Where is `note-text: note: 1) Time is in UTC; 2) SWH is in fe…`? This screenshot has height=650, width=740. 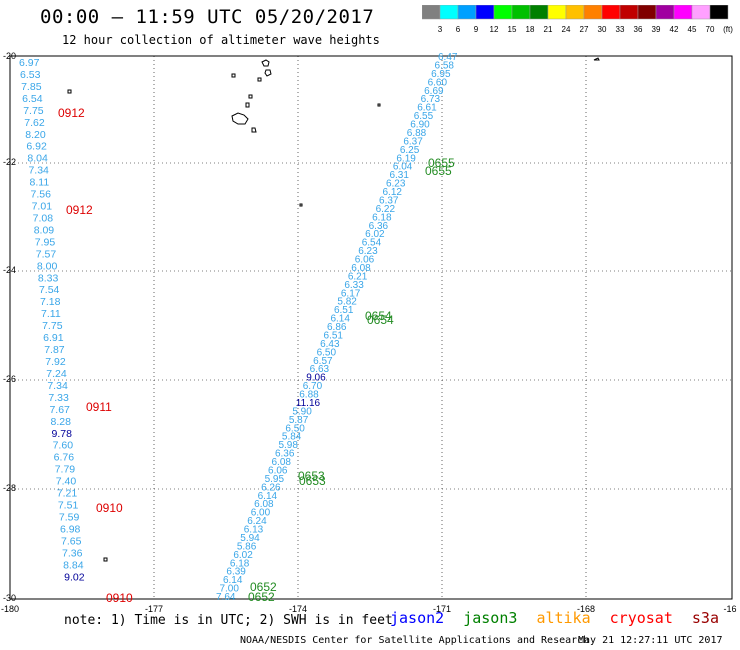
note-text: note: 1) Time is in UTC; 2) SWH is in fe… is located at coordinates (228, 620).